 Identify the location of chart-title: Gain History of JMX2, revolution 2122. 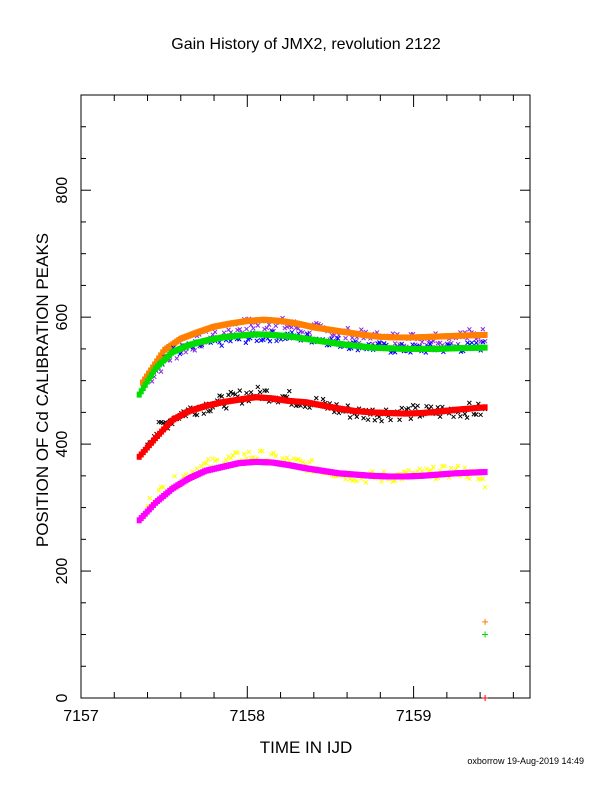
(306, 44).